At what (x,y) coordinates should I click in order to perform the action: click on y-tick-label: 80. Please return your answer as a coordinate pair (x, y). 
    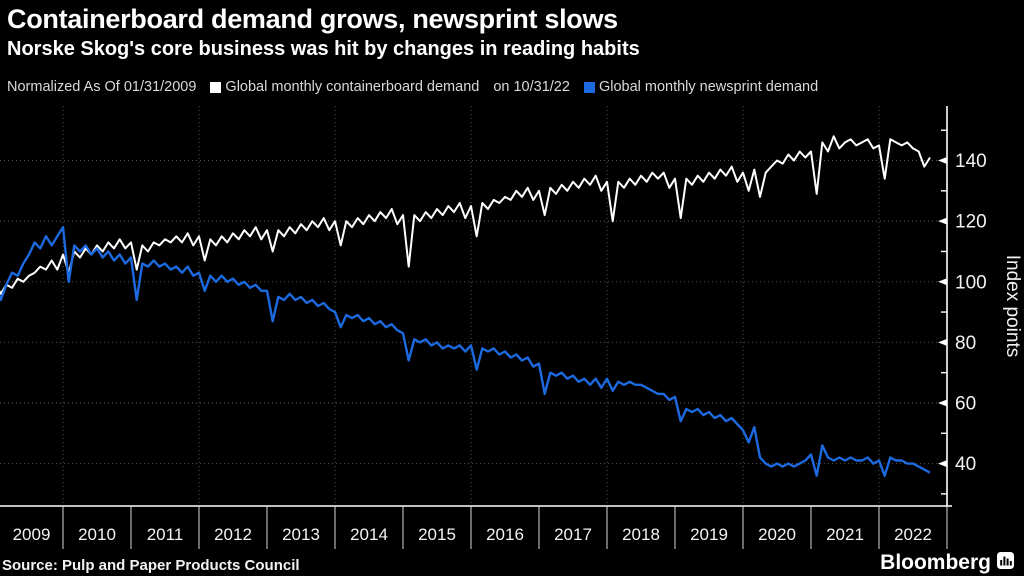
    Looking at the image, I should click on (965, 343).